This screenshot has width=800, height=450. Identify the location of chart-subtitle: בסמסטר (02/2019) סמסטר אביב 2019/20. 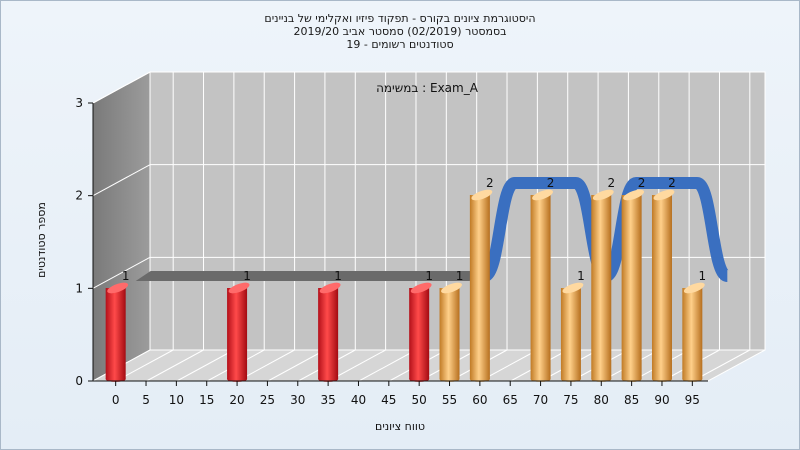
(400, 31).